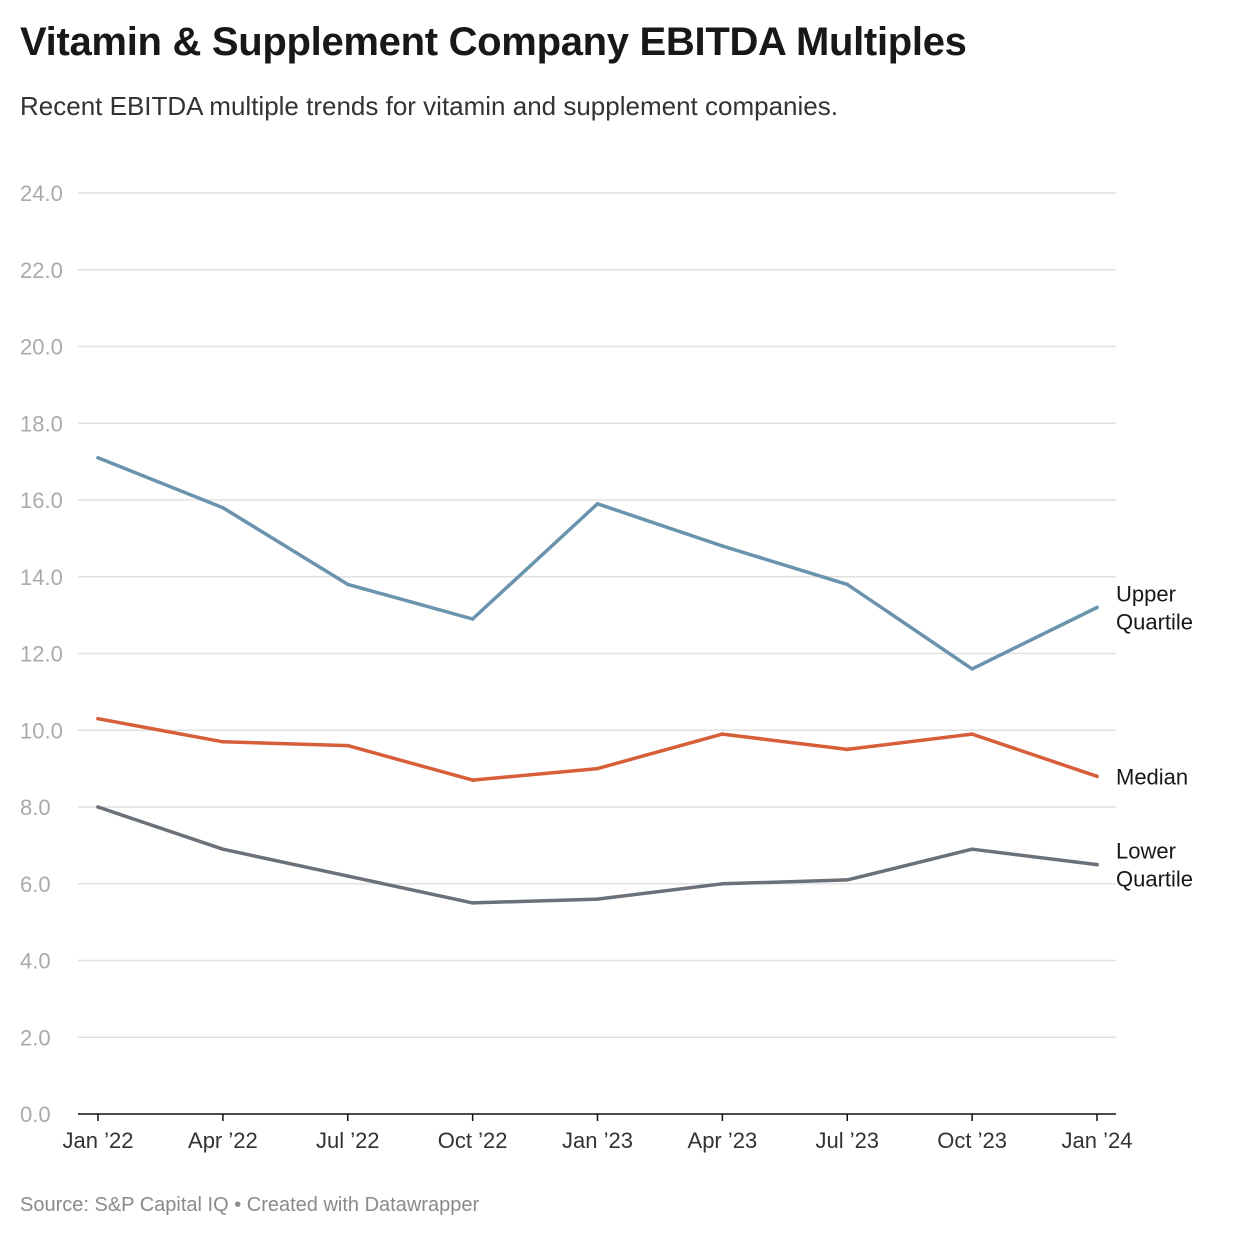 This screenshot has width=1240, height=1240. Describe the element at coordinates (597, 563) in the screenshot. I see `series-line-upper-quartile` at that location.